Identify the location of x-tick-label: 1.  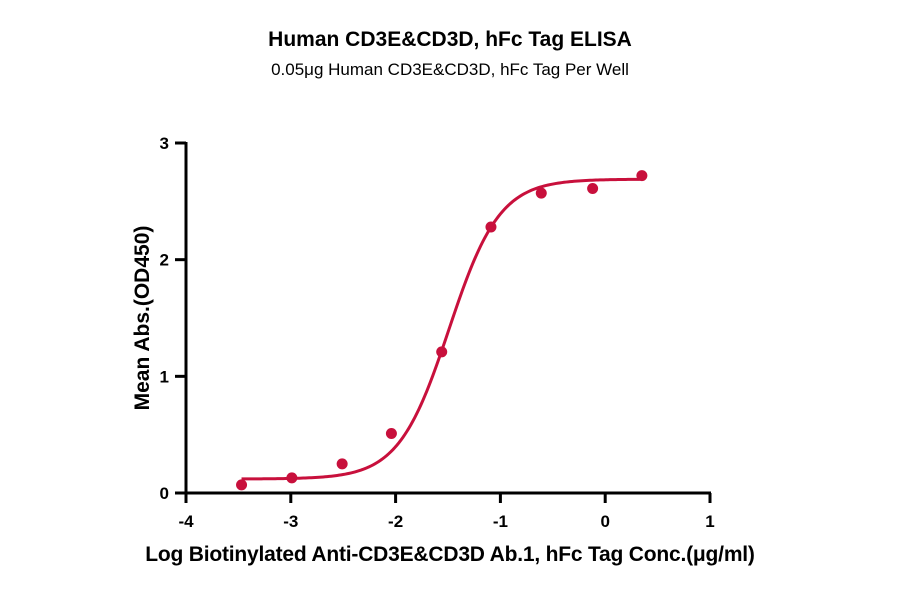
(709, 521).